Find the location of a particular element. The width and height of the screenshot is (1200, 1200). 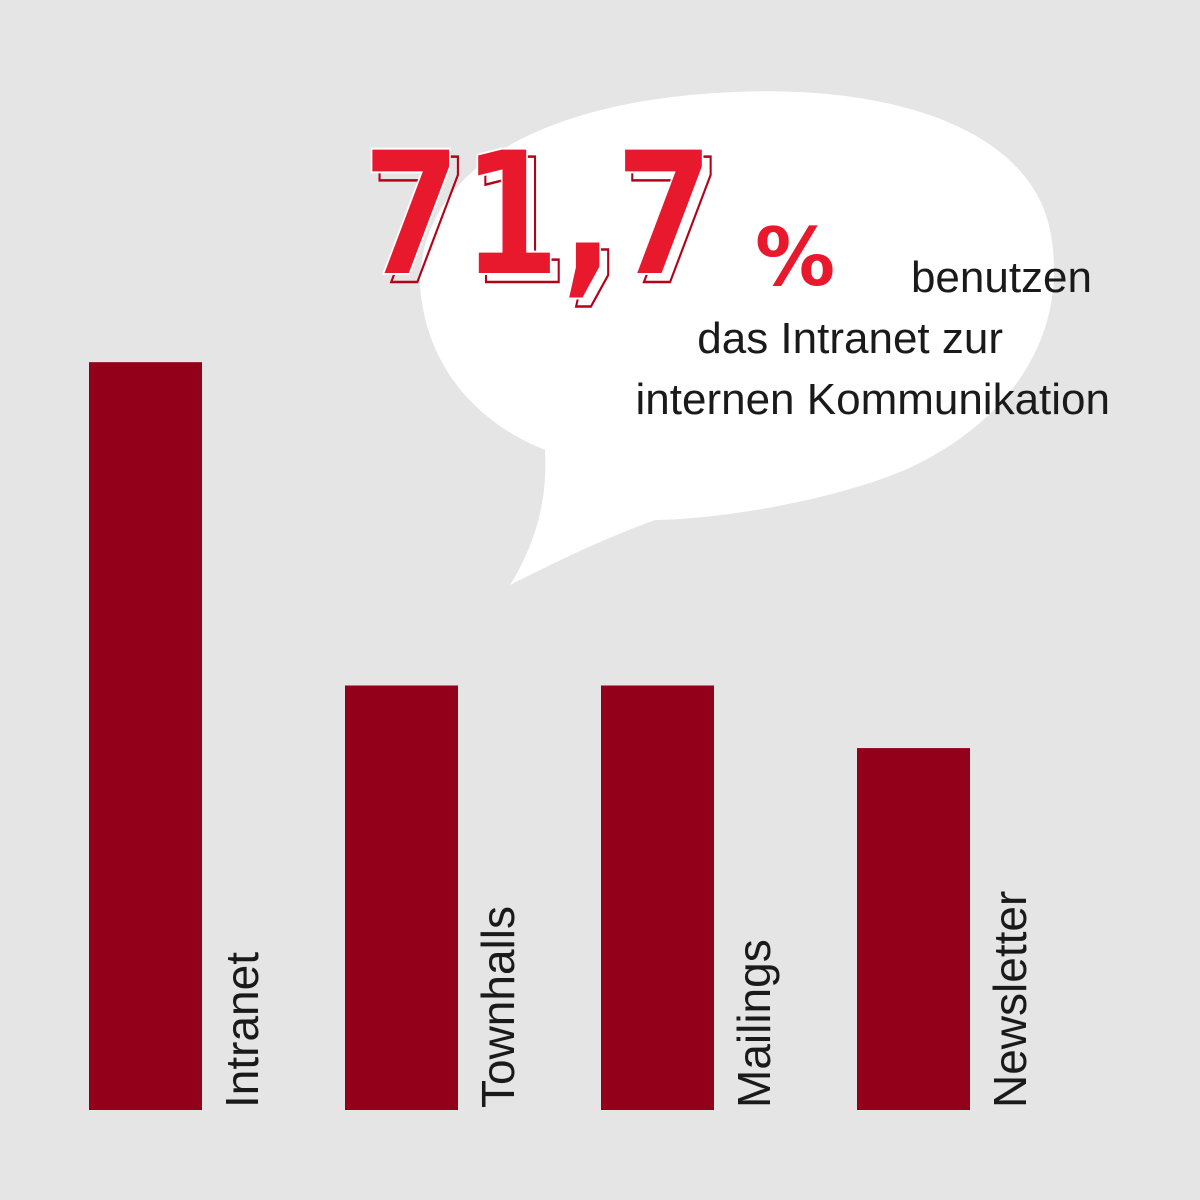

callout-line-1: benutzen is located at coordinates (1001, 277).